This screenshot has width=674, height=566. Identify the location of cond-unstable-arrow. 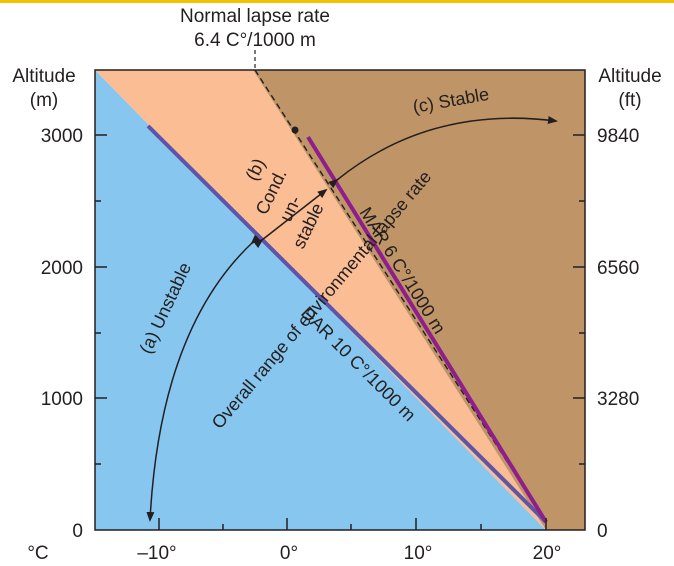
(290, 218).